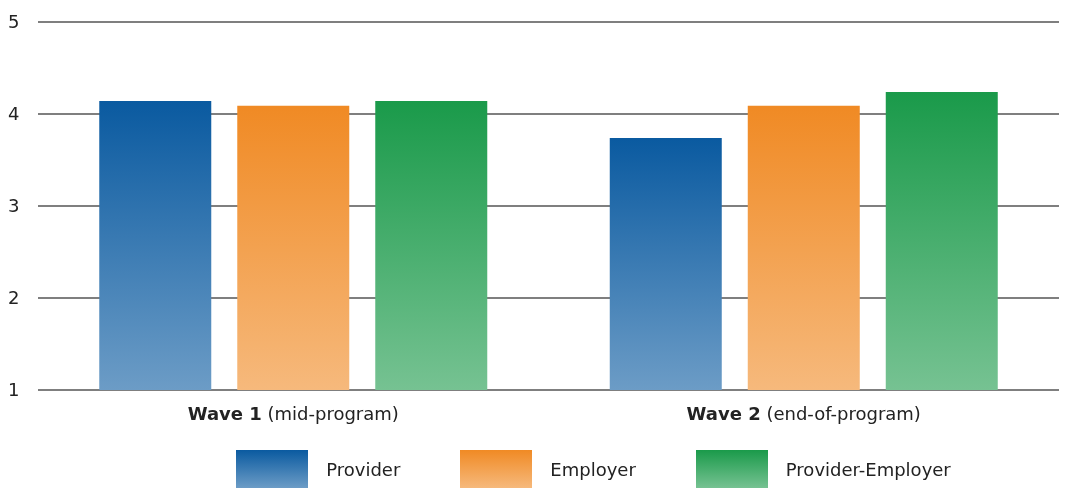  What do you see at coordinates (593, 469) in the screenshot?
I see `legend-label: Employer` at bounding box center [593, 469].